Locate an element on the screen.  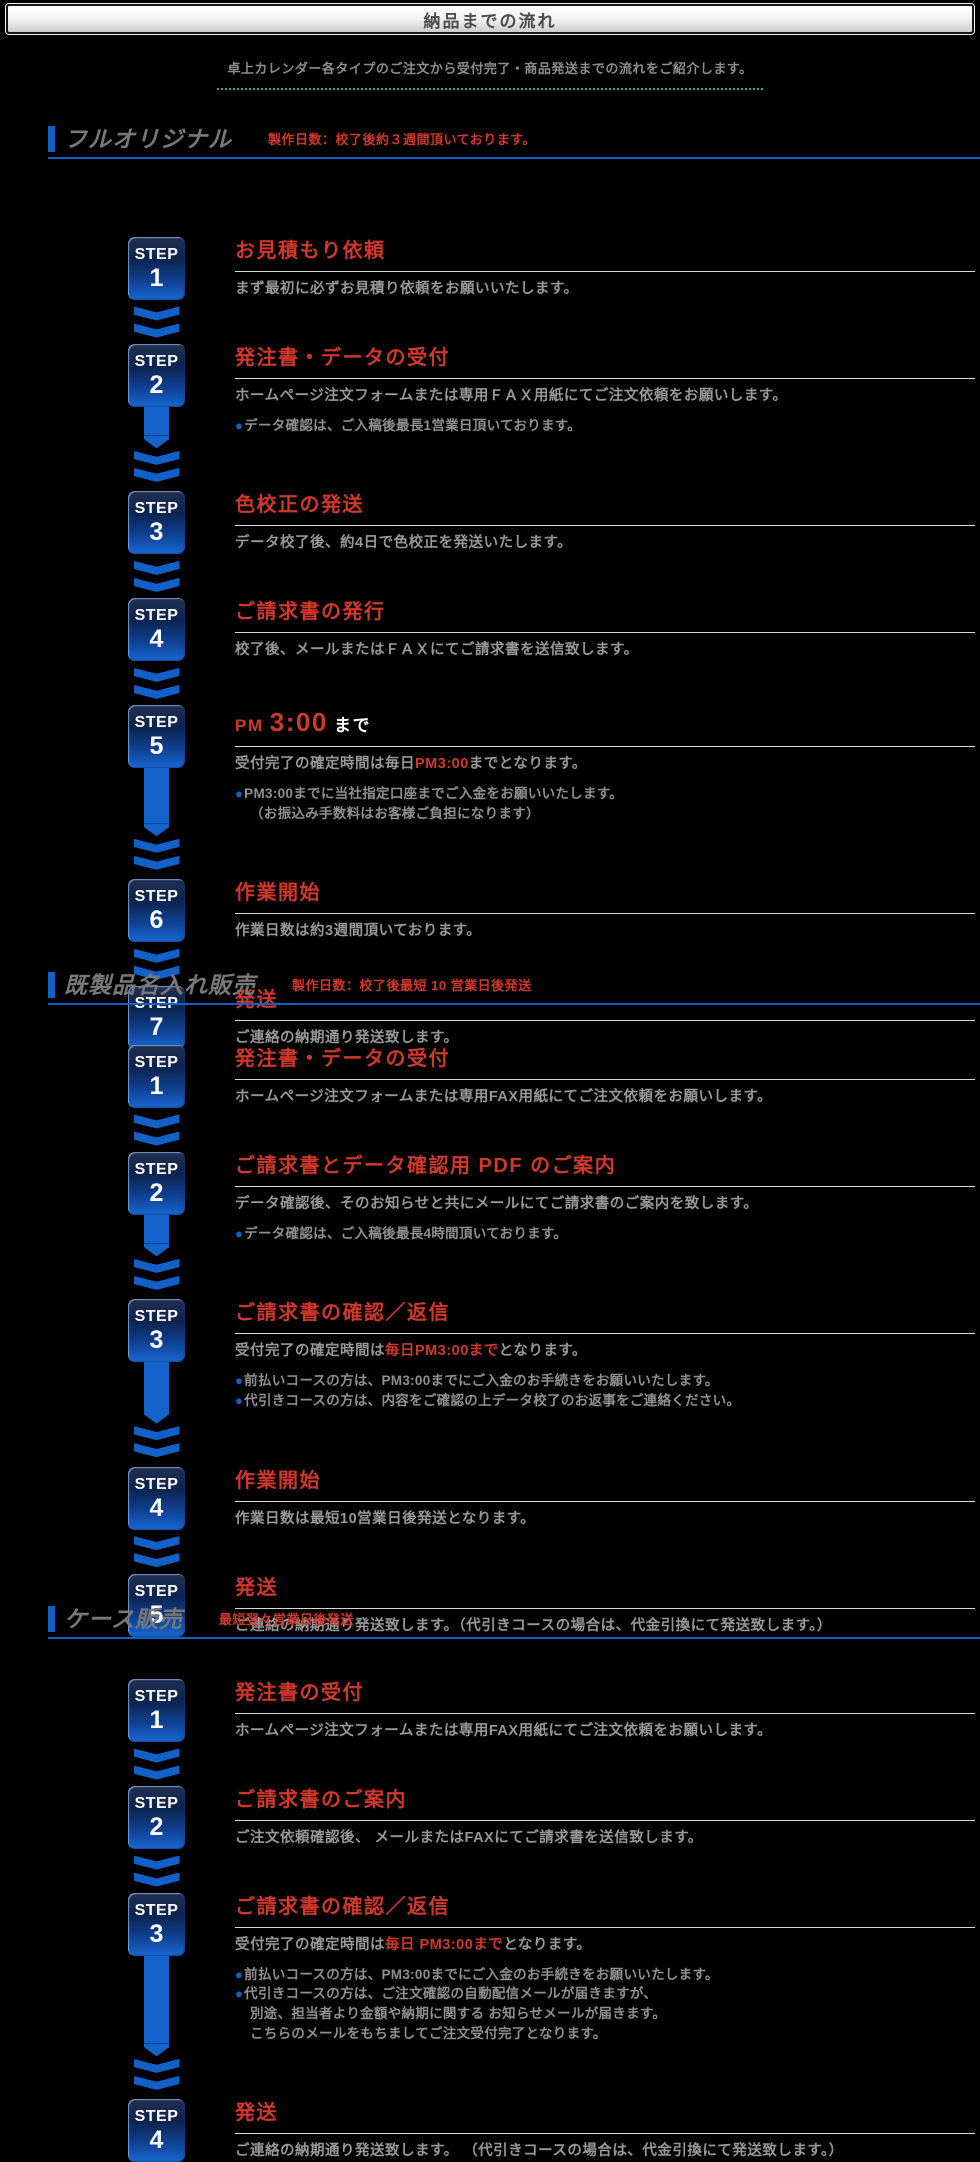
section-title: フルオリジナル is located at coordinates (148, 138).